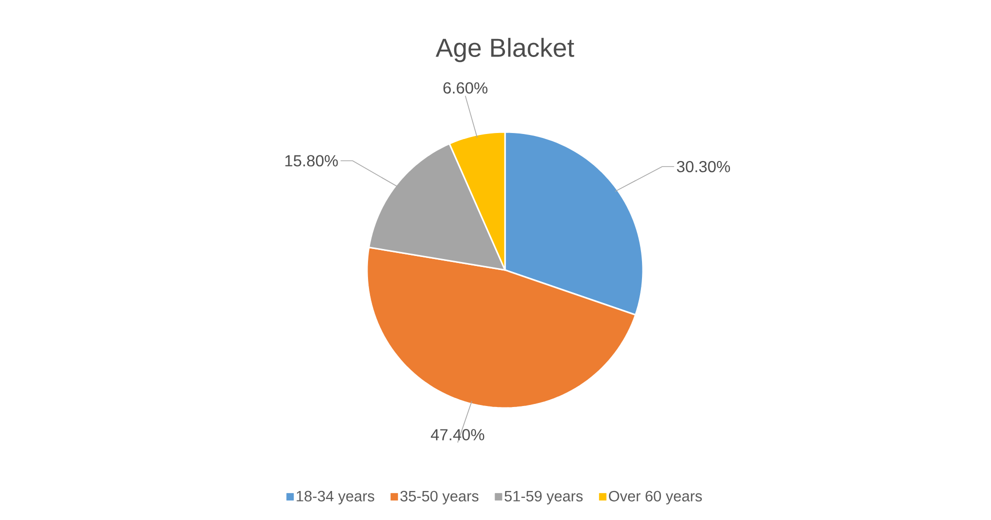 The height and width of the screenshot is (520, 991). I want to click on data-label: 6.60%, so click(465, 88).